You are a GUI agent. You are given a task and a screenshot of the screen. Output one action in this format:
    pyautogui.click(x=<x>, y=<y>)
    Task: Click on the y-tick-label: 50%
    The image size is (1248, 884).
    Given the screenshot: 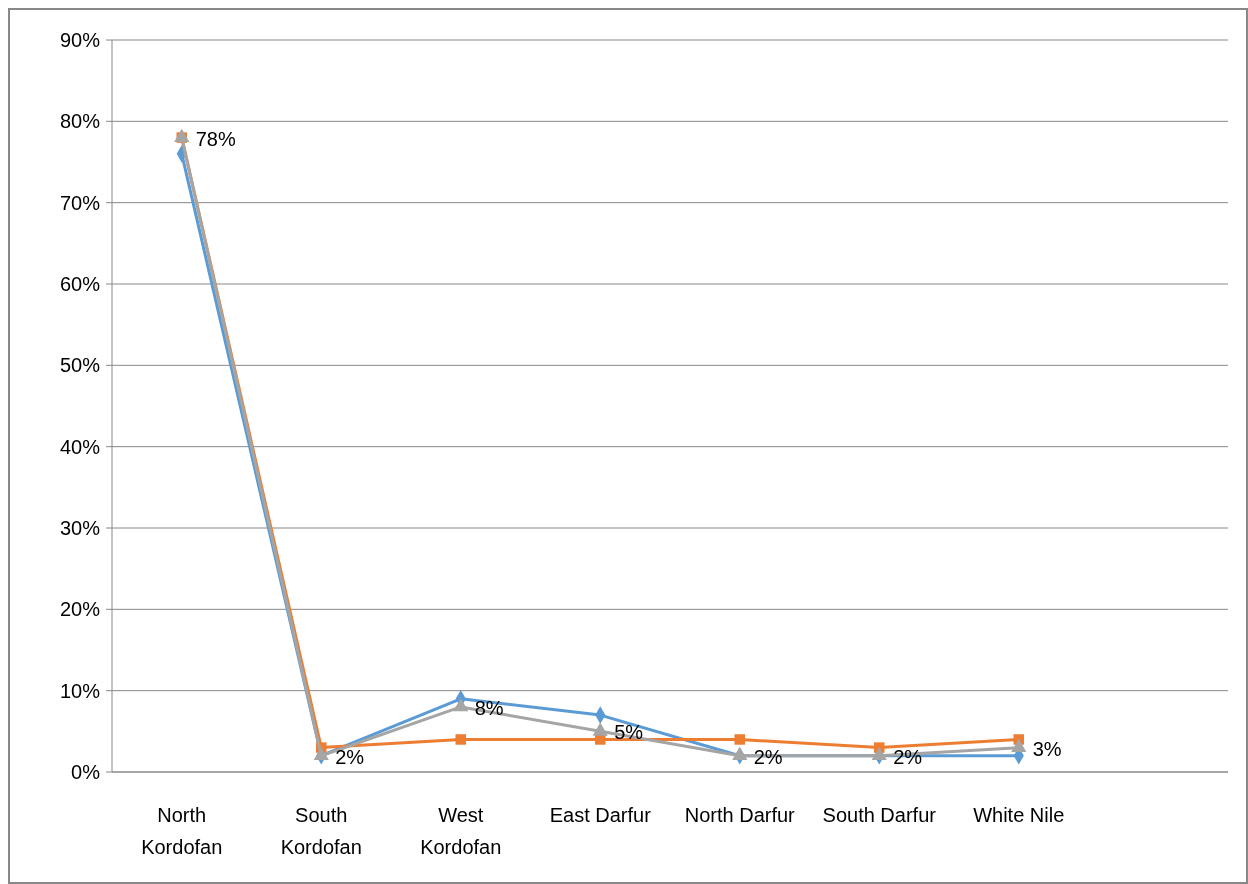 What is the action you would take?
    pyautogui.click(x=80, y=365)
    